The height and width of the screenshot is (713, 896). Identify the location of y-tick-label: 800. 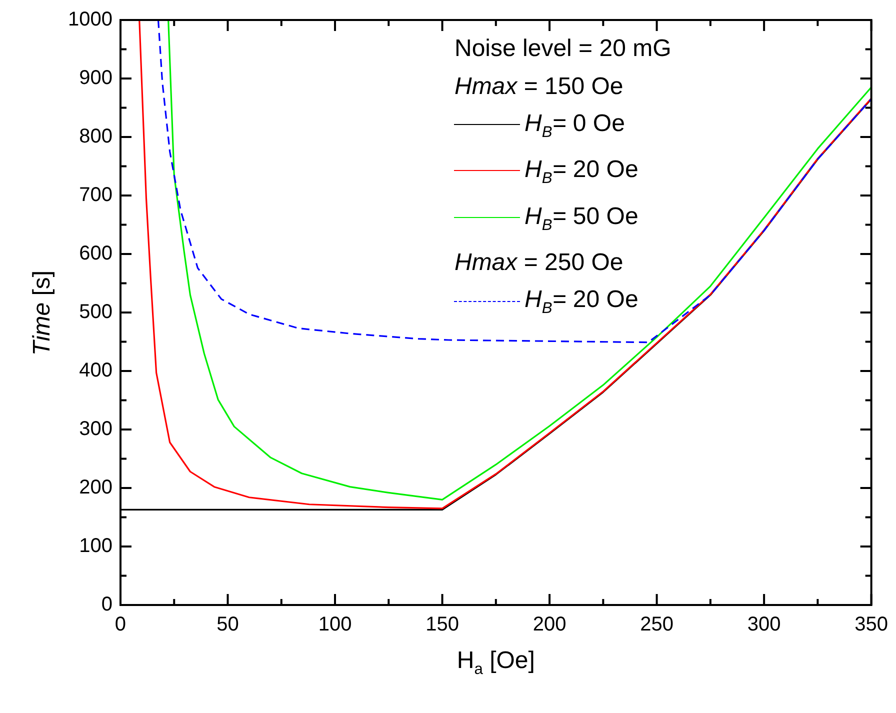
(95, 137).